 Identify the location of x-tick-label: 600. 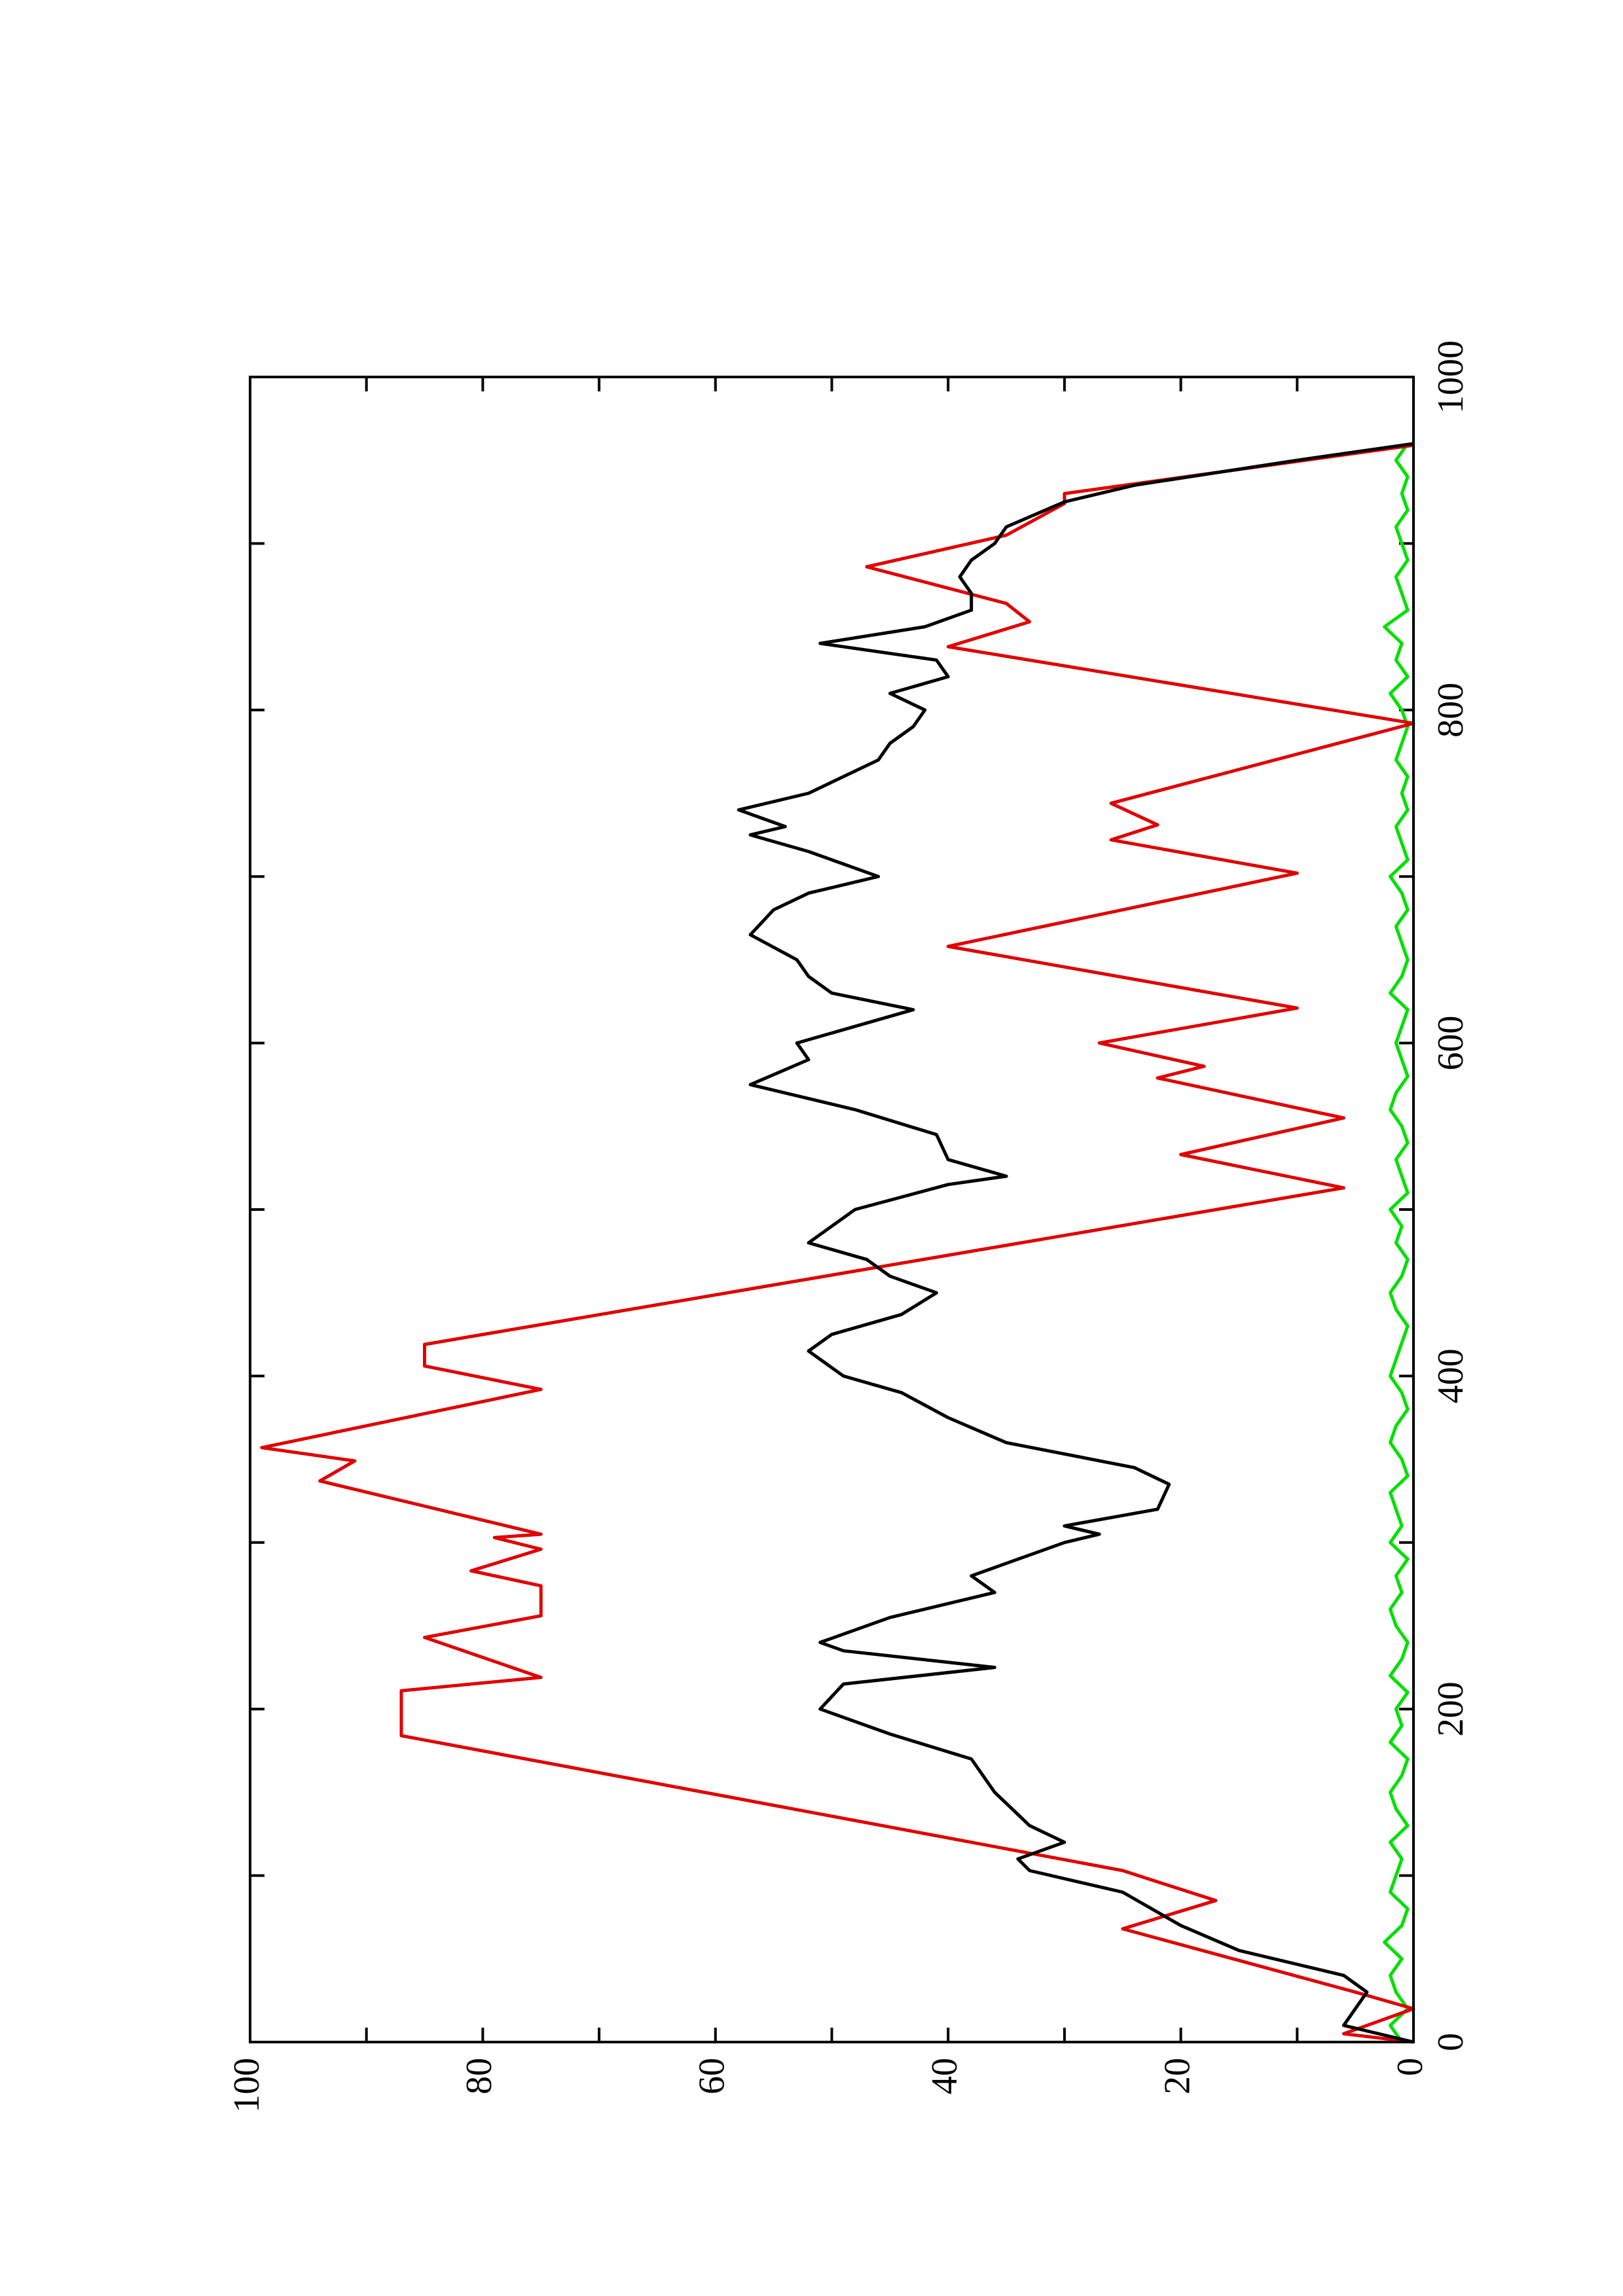
(1451, 1043).